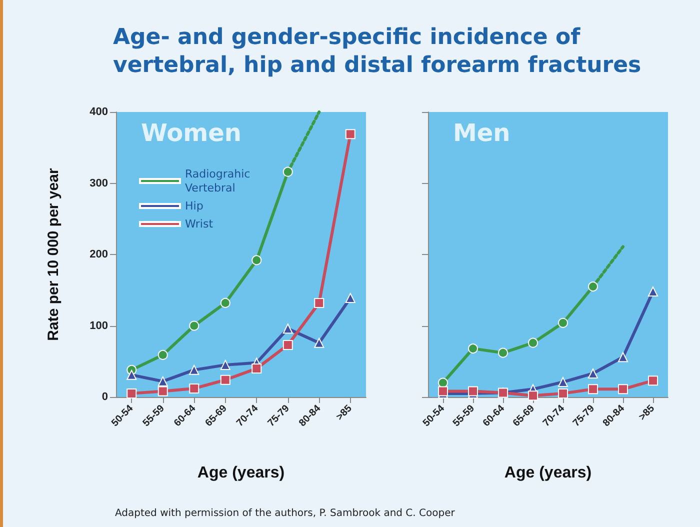 The height and width of the screenshot is (527, 700). I want to click on legend-label: Wrist, so click(199, 224).